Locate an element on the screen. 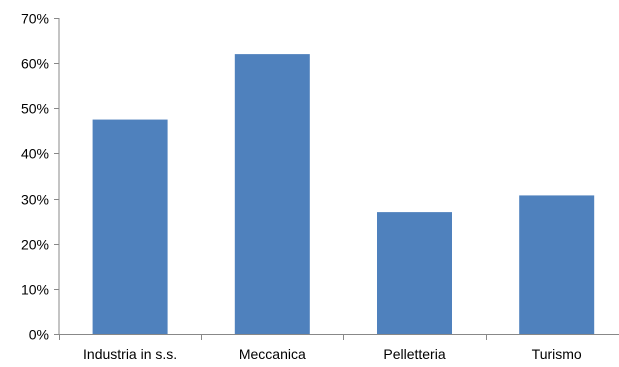 The width and height of the screenshot is (619, 367). y-tick-label: 20% is located at coordinates (35, 245).